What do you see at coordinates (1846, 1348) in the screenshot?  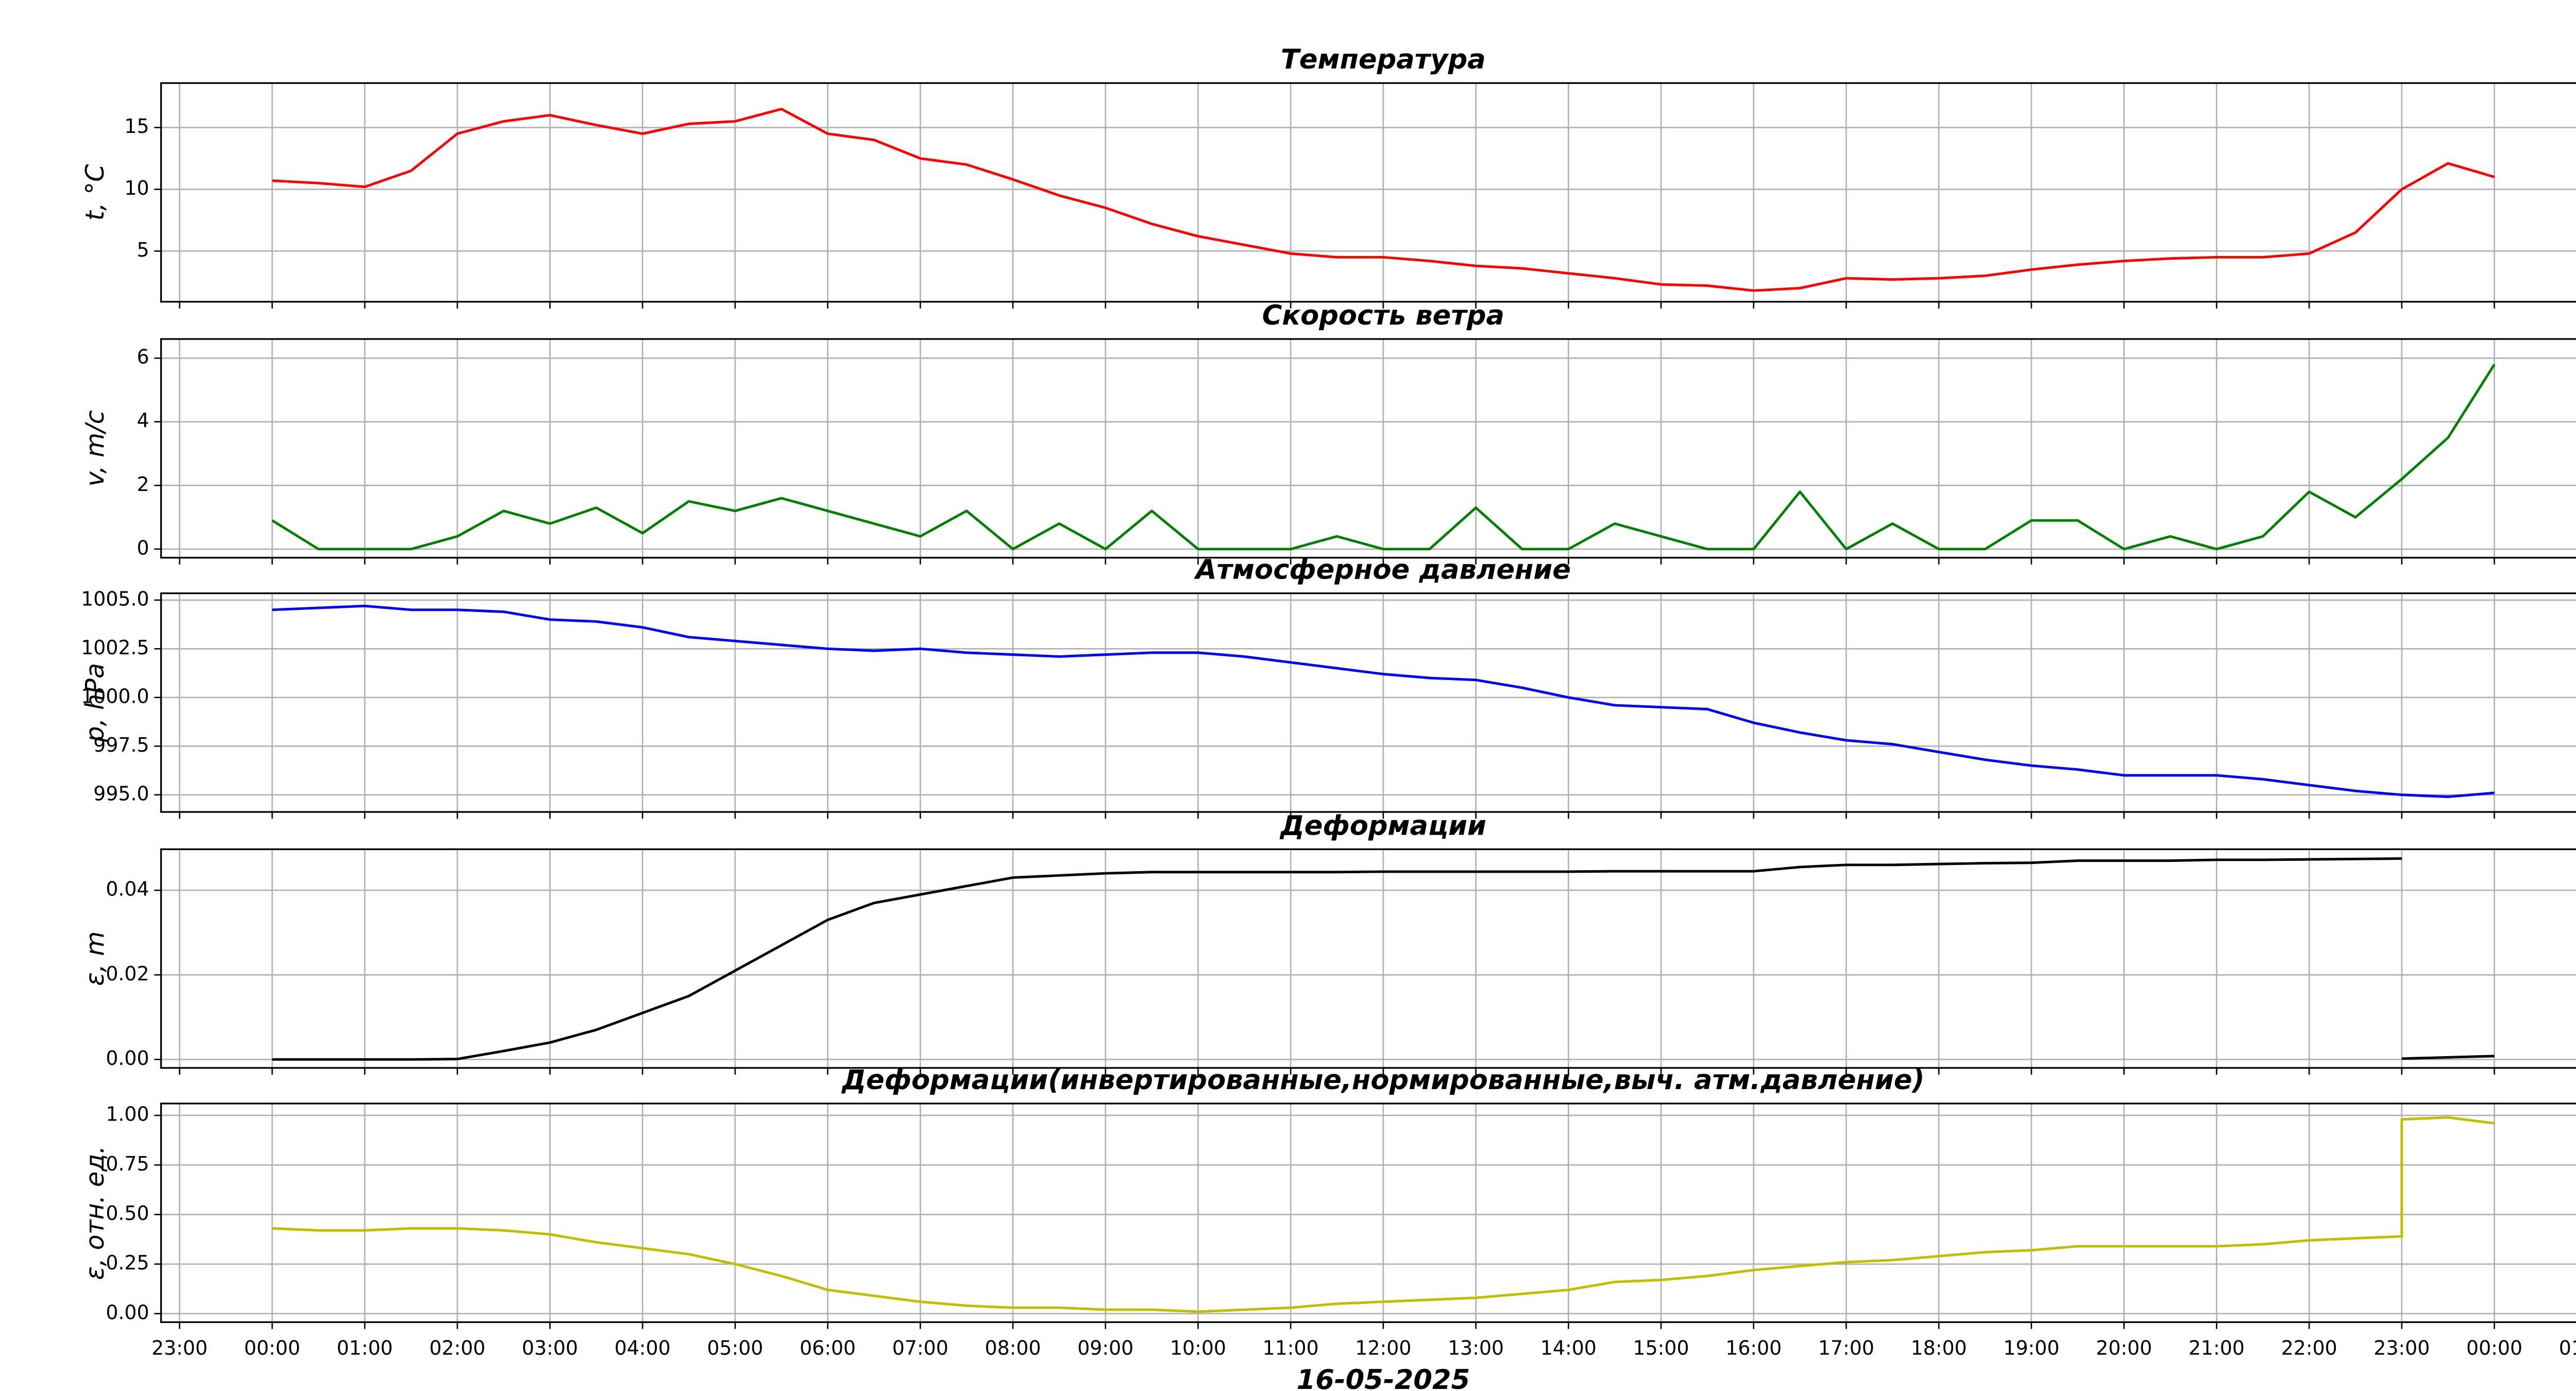 I see `x-tick-label: 17:00` at bounding box center [1846, 1348].